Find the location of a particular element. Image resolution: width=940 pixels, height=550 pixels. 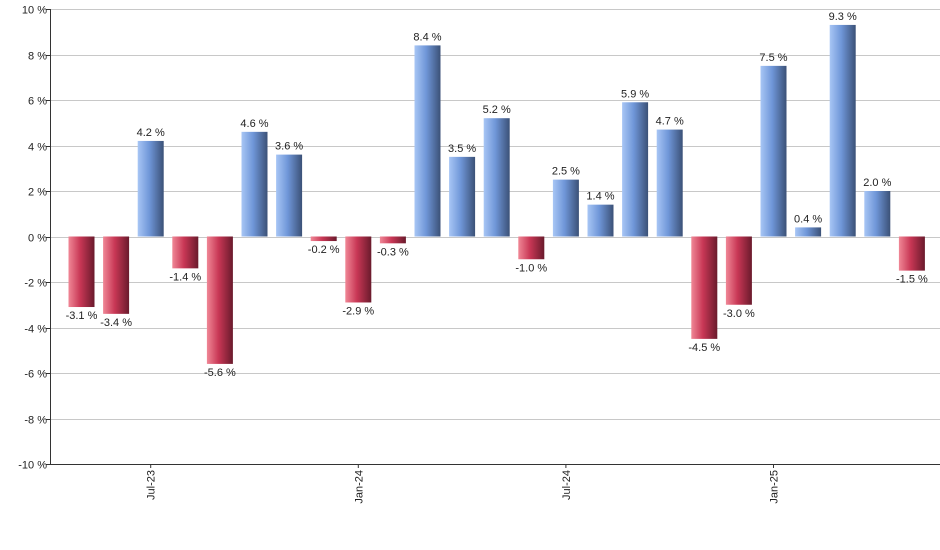

y-tick-label: -8 % is located at coordinates (35, 421).